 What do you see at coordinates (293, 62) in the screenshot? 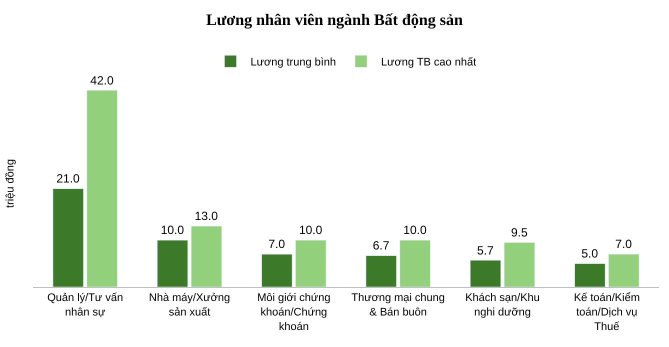
I see `legend-label: Lương trung bình` at bounding box center [293, 62].